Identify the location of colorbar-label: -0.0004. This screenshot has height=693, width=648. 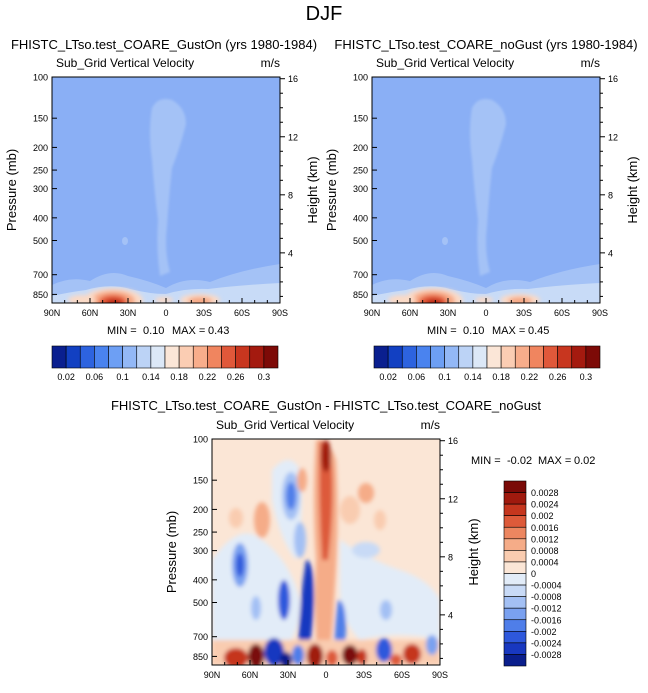
(546, 586).